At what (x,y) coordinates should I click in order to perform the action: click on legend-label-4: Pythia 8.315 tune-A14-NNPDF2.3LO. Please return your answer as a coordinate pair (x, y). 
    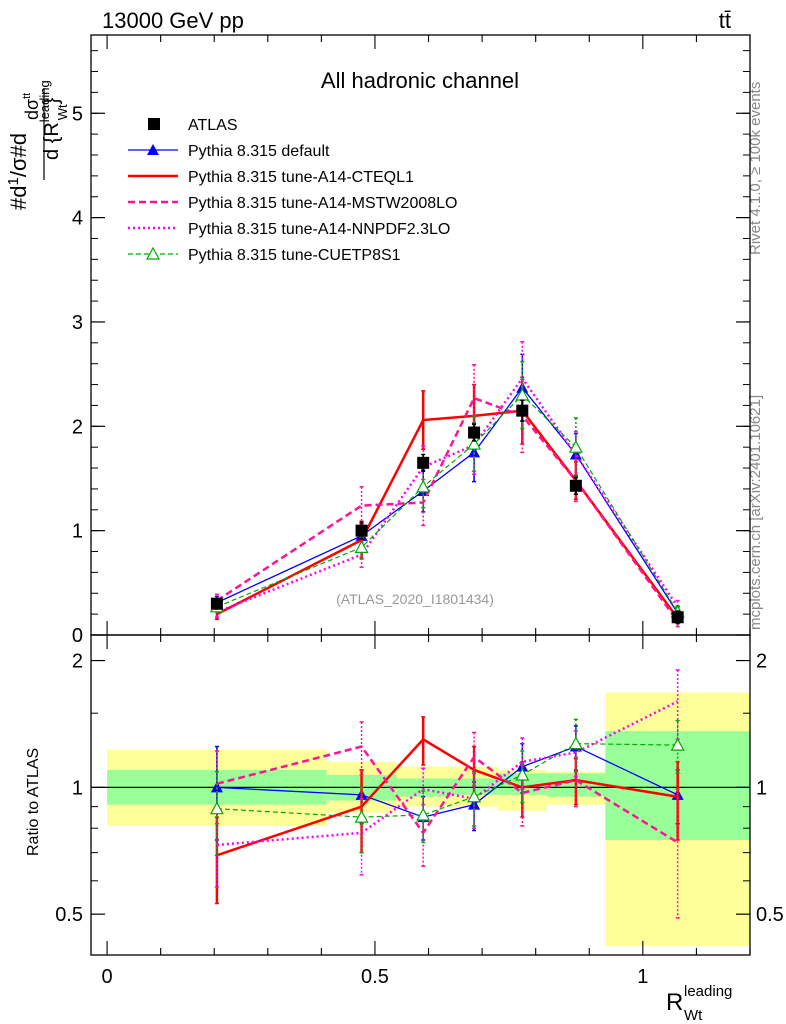
    Looking at the image, I should click on (319, 229).